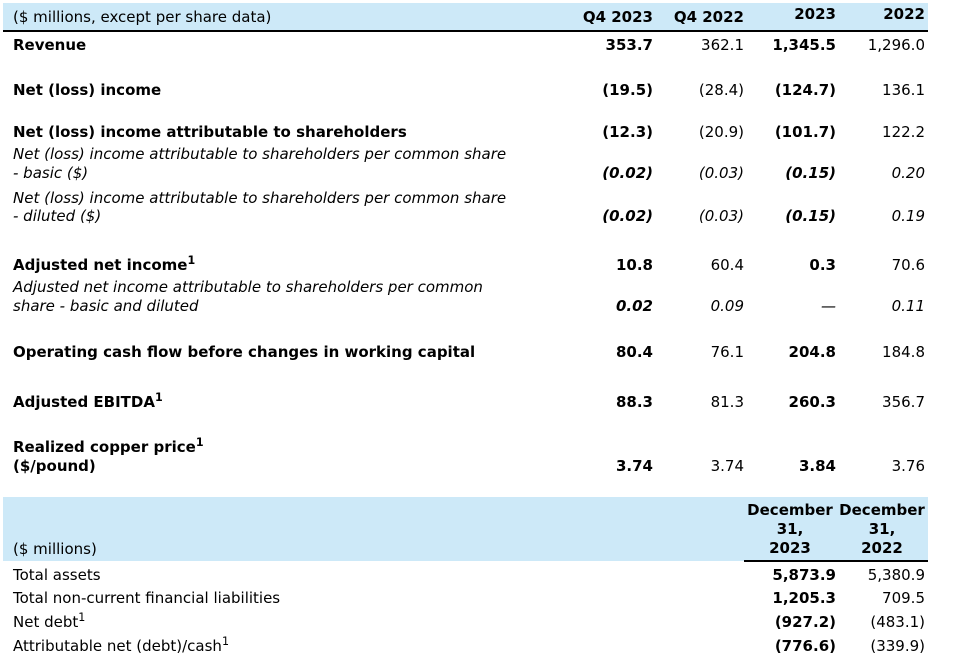  Describe the element at coordinates (281, 529) in the screenshot. I see `table2-caption: ($ millions)` at that location.